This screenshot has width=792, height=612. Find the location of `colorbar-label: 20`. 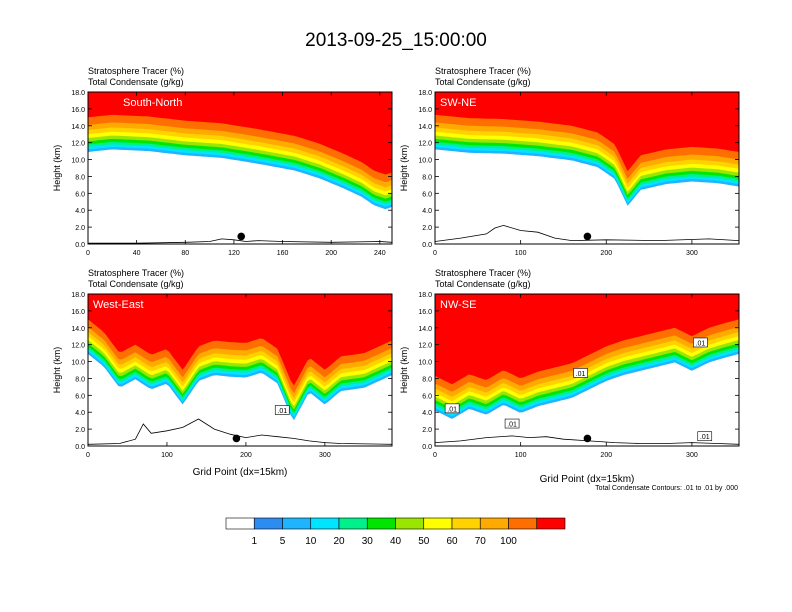

colorbar-label: 20 is located at coordinates (339, 541).